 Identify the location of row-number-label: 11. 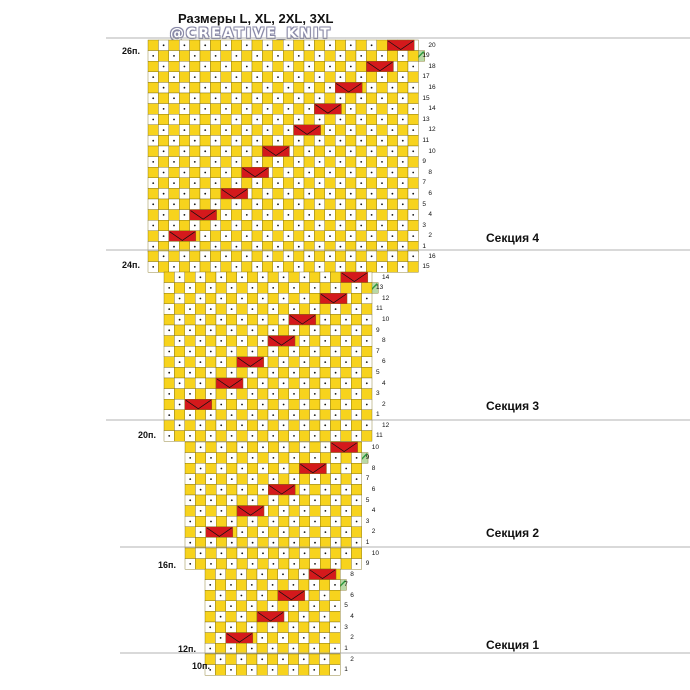
(379, 436).